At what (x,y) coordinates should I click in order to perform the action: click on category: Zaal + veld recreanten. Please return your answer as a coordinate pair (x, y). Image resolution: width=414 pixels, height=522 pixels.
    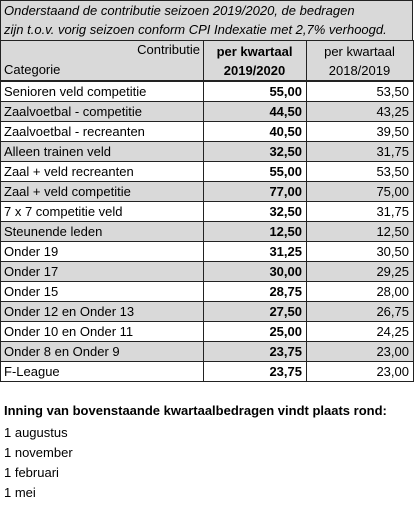
    Looking at the image, I should click on (69, 171).